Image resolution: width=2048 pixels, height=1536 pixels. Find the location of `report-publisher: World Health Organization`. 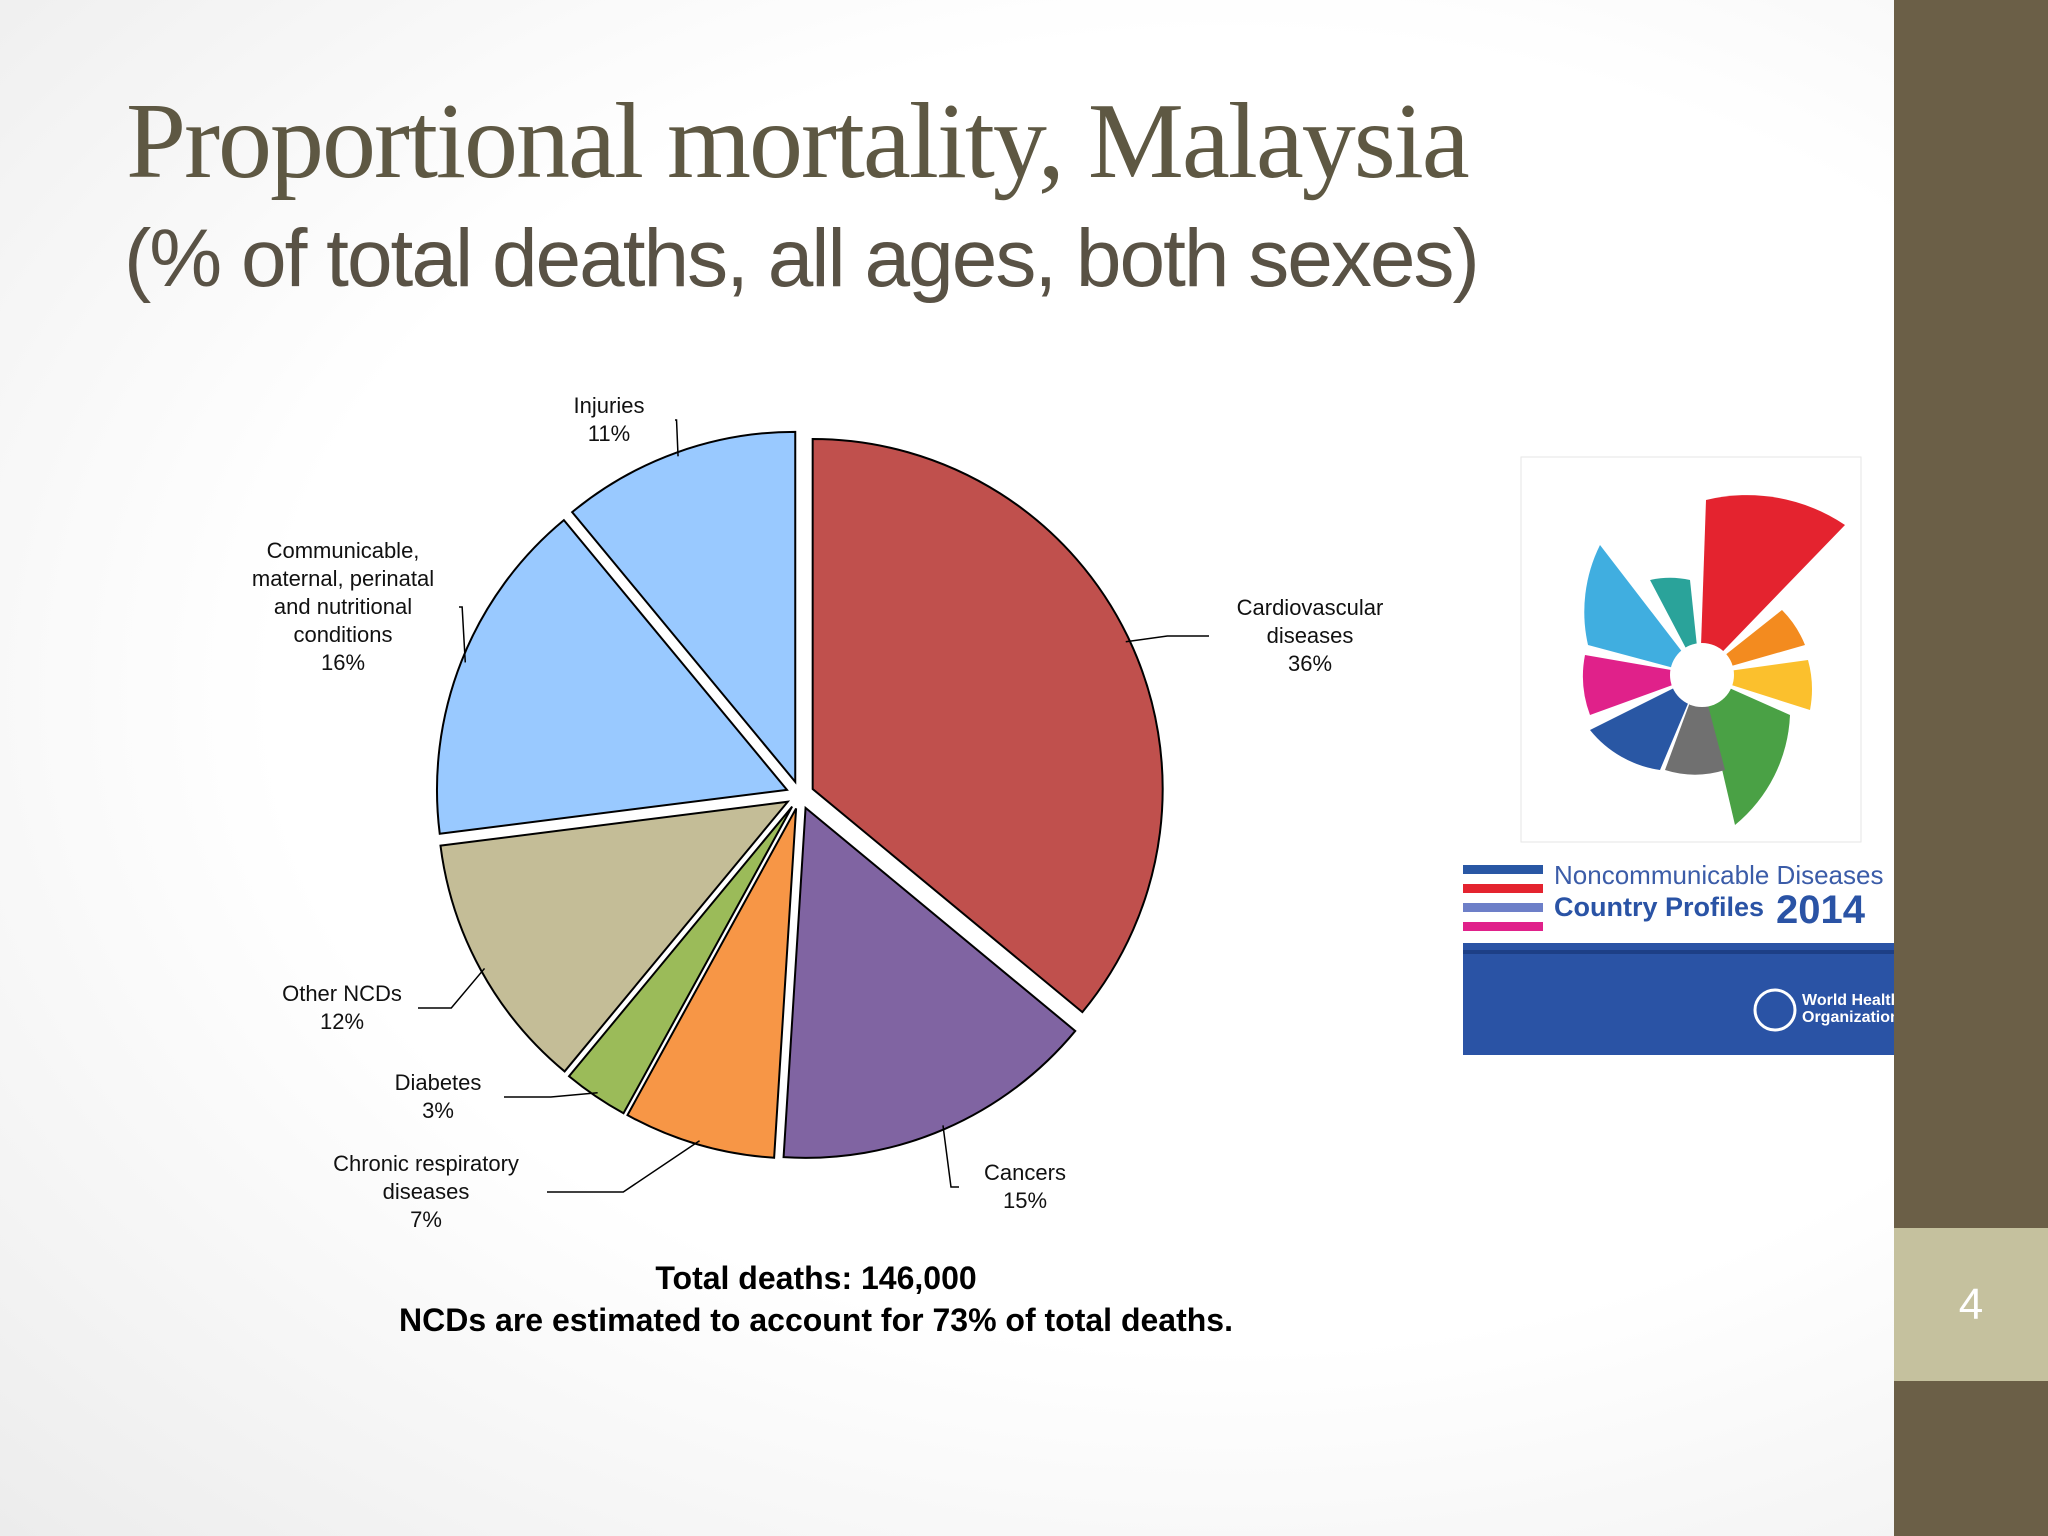

report-publisher: World Health Organization is located at coordinates (1851, 1009).